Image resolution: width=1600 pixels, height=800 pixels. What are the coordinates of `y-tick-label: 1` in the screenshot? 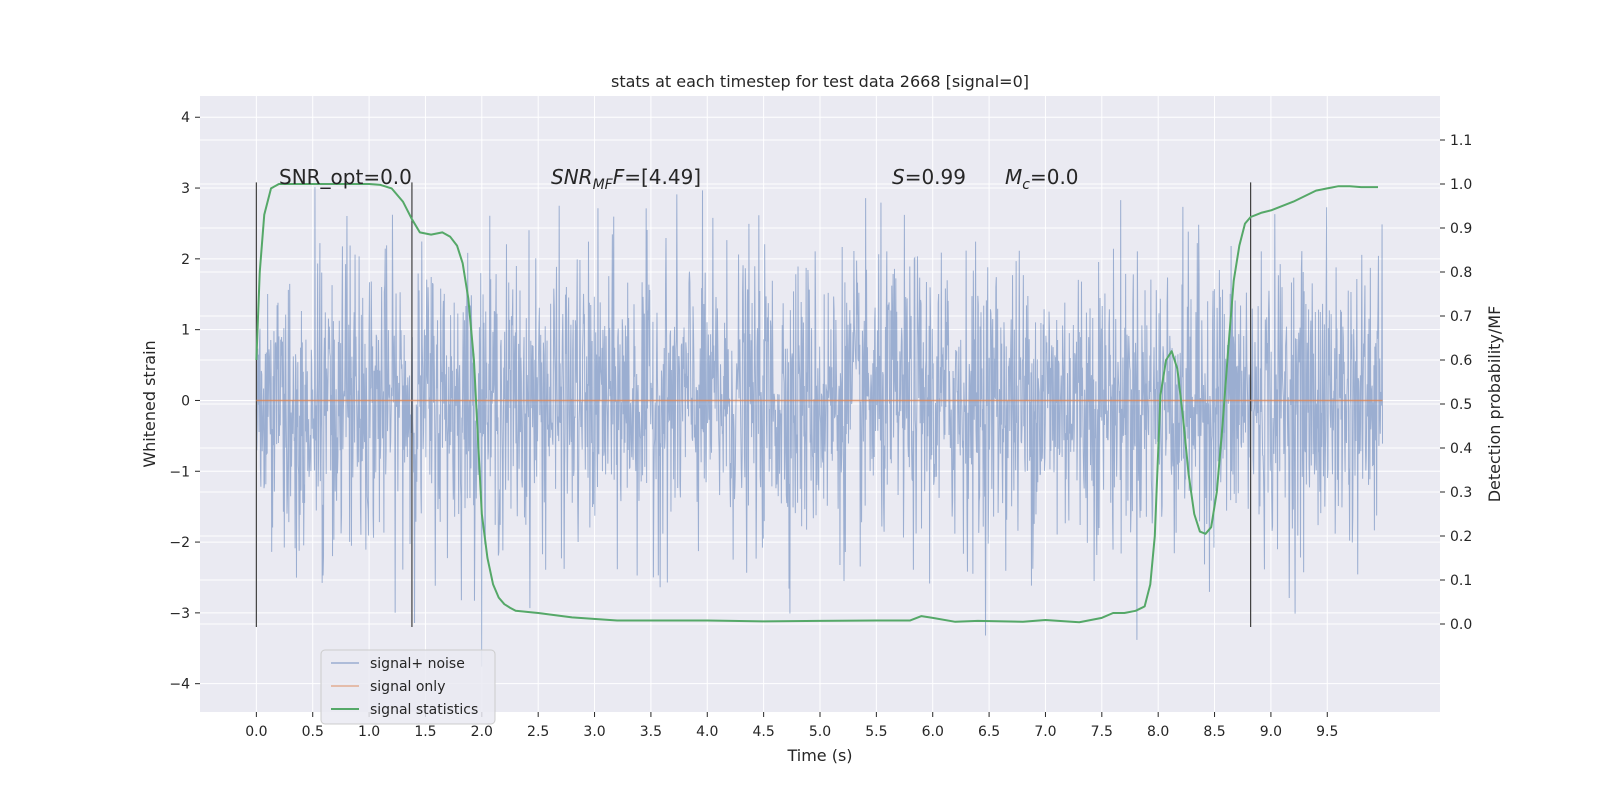 It's located at (185, 331).